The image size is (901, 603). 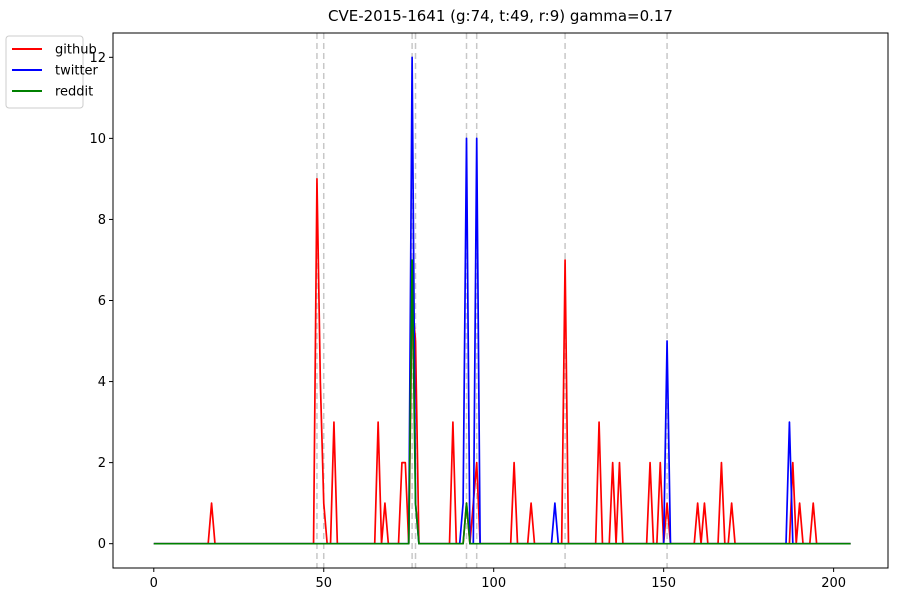 I want to click on legend-label-reddit: reddit, so click(x=74, y=92).